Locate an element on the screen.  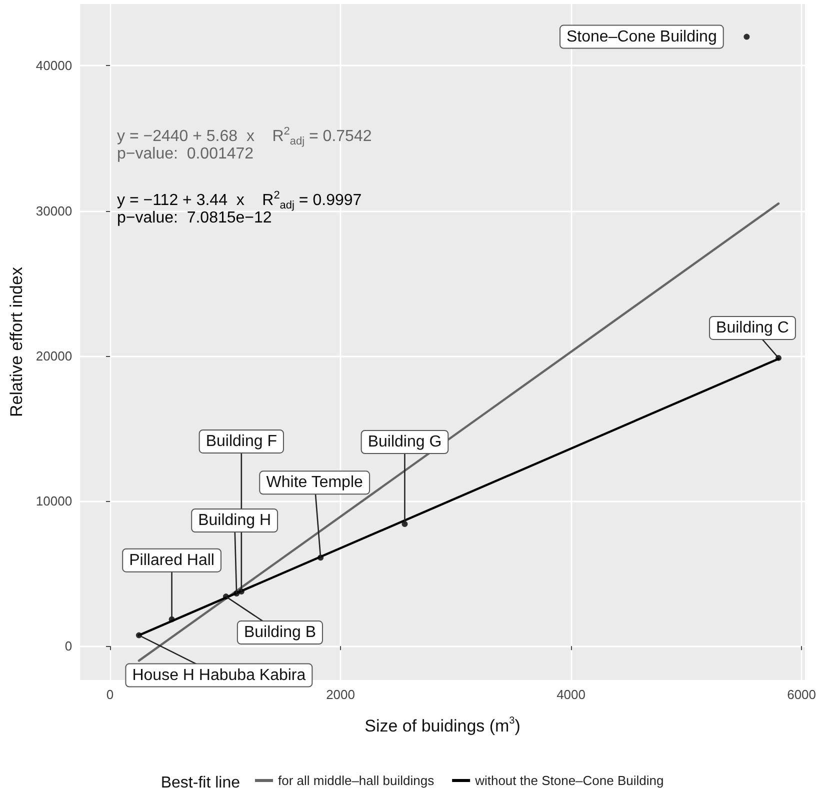
x-tick-label: 0 is located at coordinates (110, 694).